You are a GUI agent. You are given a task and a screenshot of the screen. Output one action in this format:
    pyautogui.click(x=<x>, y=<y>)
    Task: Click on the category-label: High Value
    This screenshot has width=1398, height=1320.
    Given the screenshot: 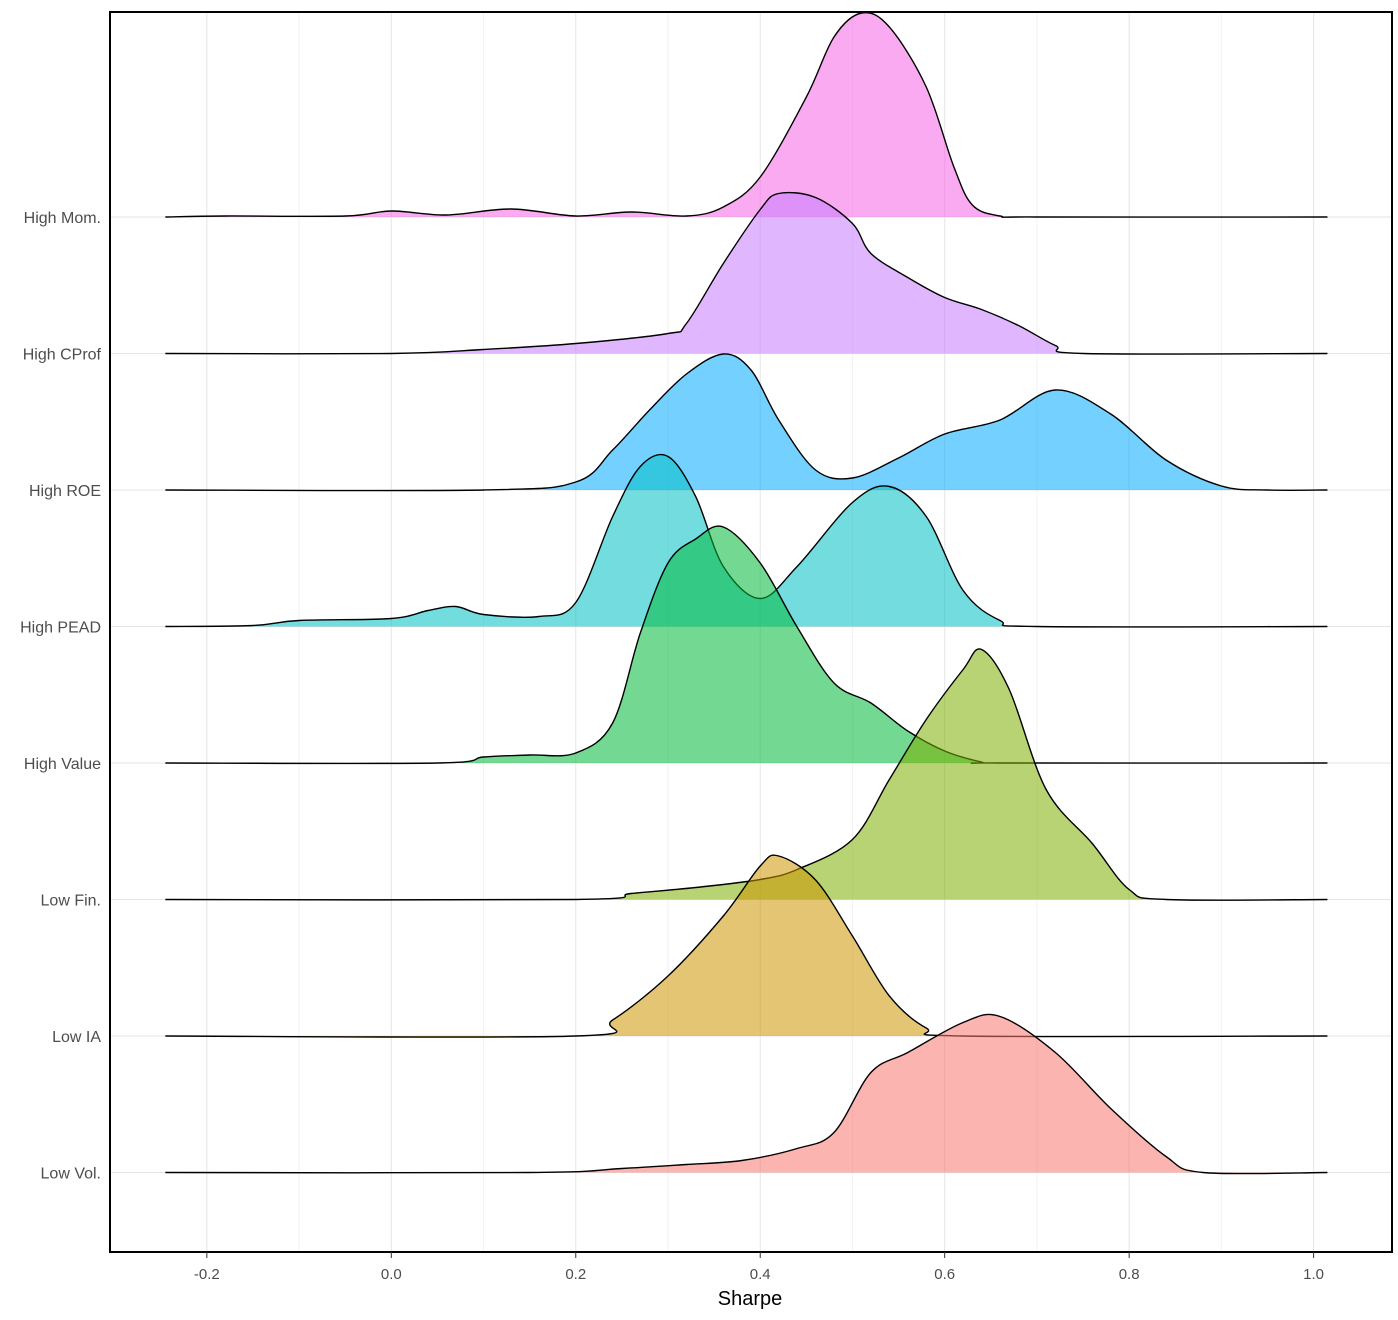 What is the action you would take?
    pyautogui.click(x=62, y=764)
    